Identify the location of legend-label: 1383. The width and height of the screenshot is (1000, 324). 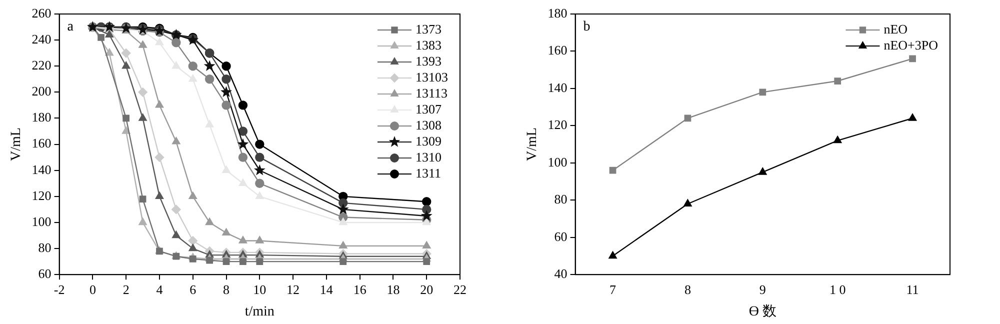
(429, 44).